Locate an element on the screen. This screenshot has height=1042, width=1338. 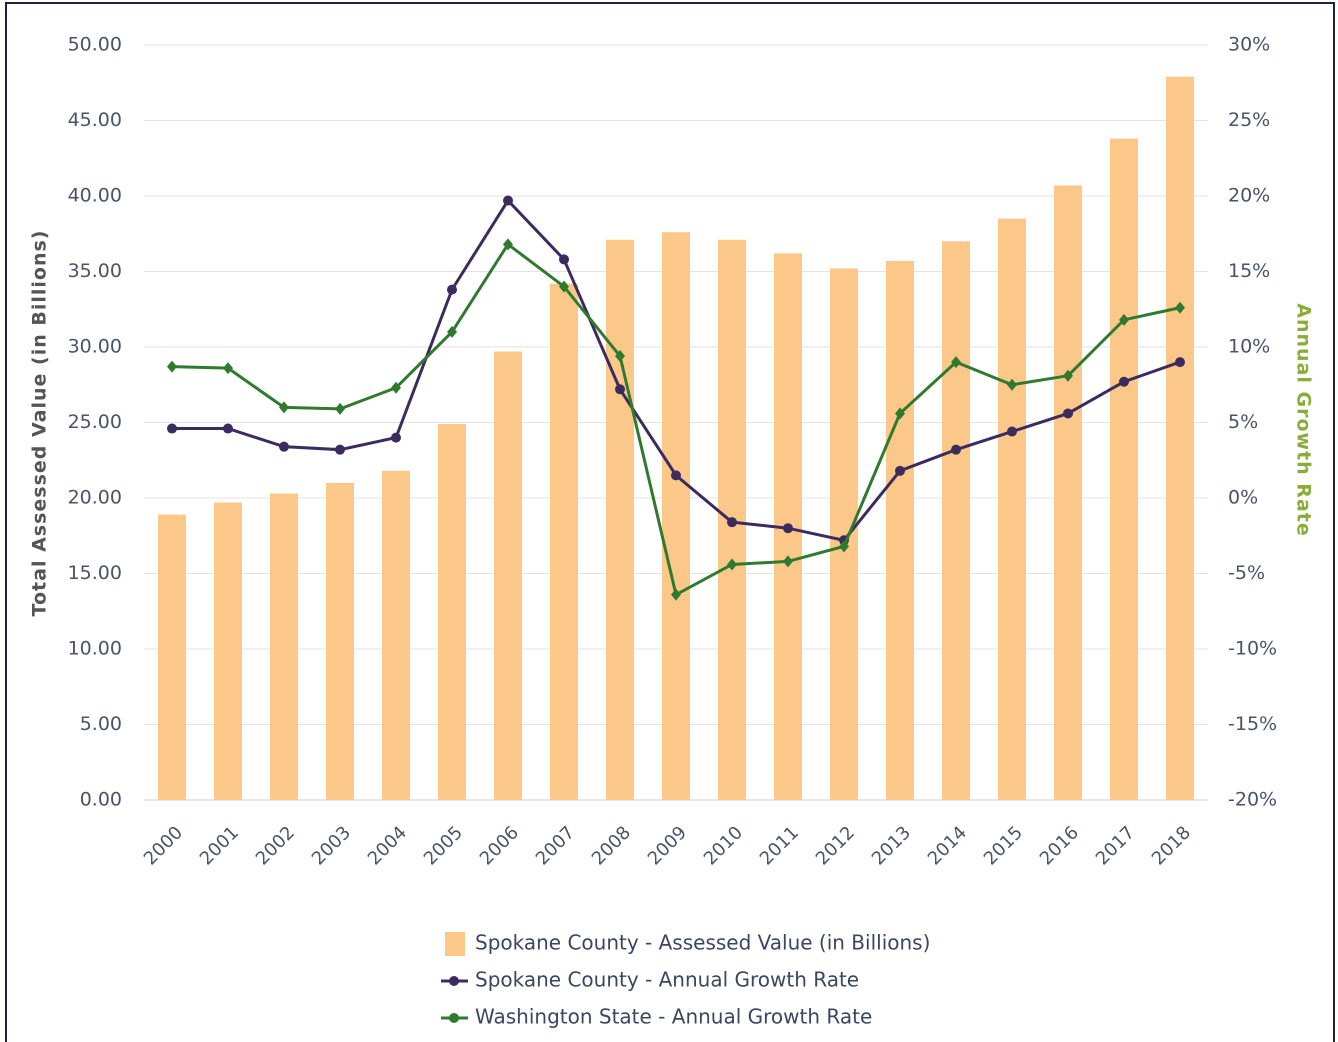
y-tick-label: 45.00 is located at coordinates (95, 120).